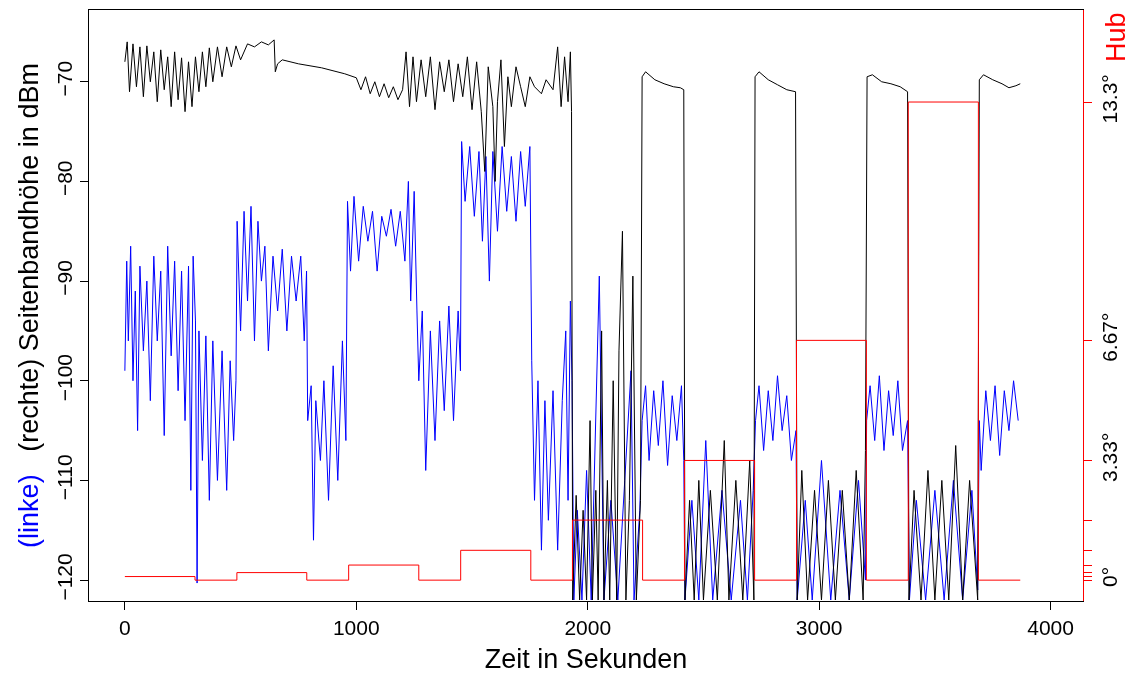  What do you see at coordinates (1116, 37) in the screenshot?
I see `y2-axis-title: Hub` at bounding box center [1116, 37].